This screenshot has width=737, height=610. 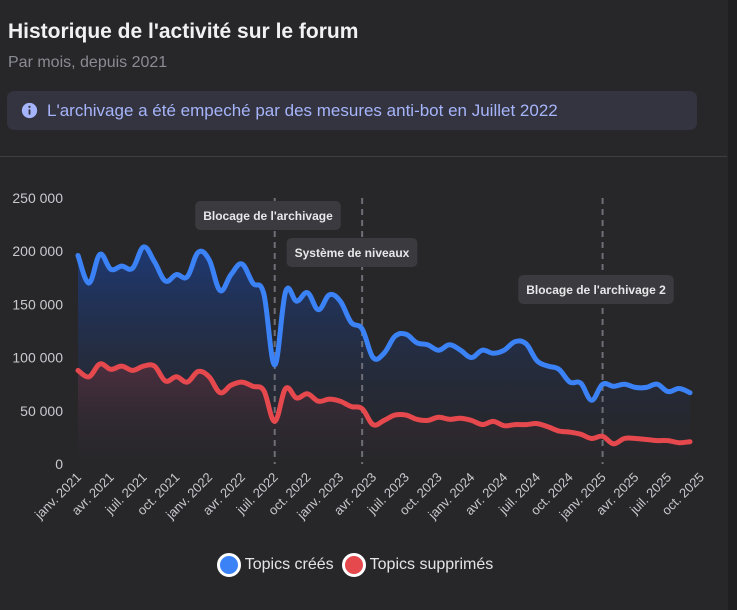 I want to click on legend-item-created: Topics créés, so click(x=275, y=565).